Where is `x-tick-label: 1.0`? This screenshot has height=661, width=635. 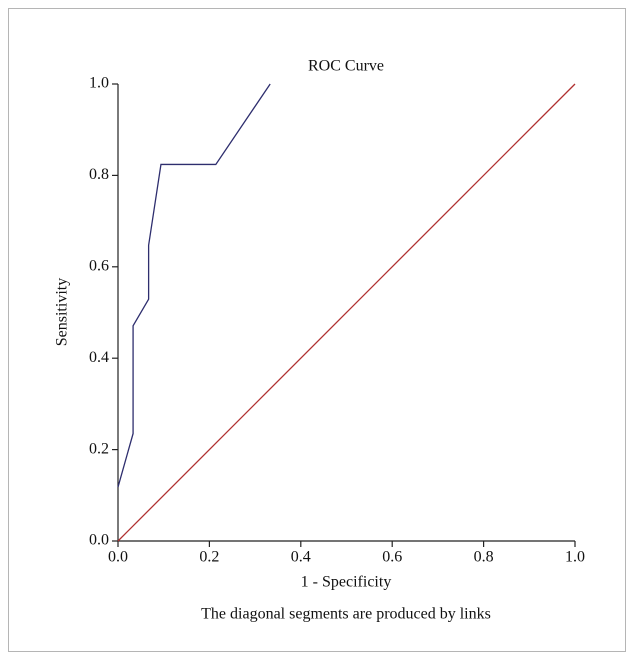 x-tick-label: 1.0 is located at coordinates (575, 557).